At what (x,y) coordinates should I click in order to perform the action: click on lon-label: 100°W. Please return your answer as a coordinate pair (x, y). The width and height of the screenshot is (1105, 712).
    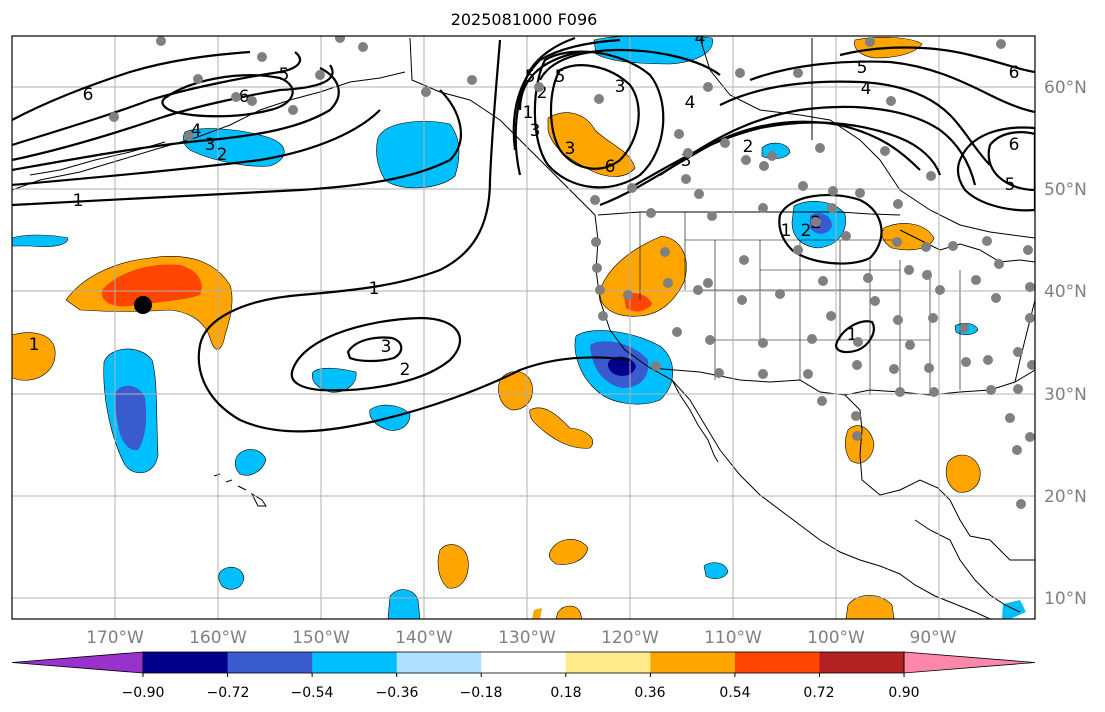
    Looking at the image, I should click on (836, 638).